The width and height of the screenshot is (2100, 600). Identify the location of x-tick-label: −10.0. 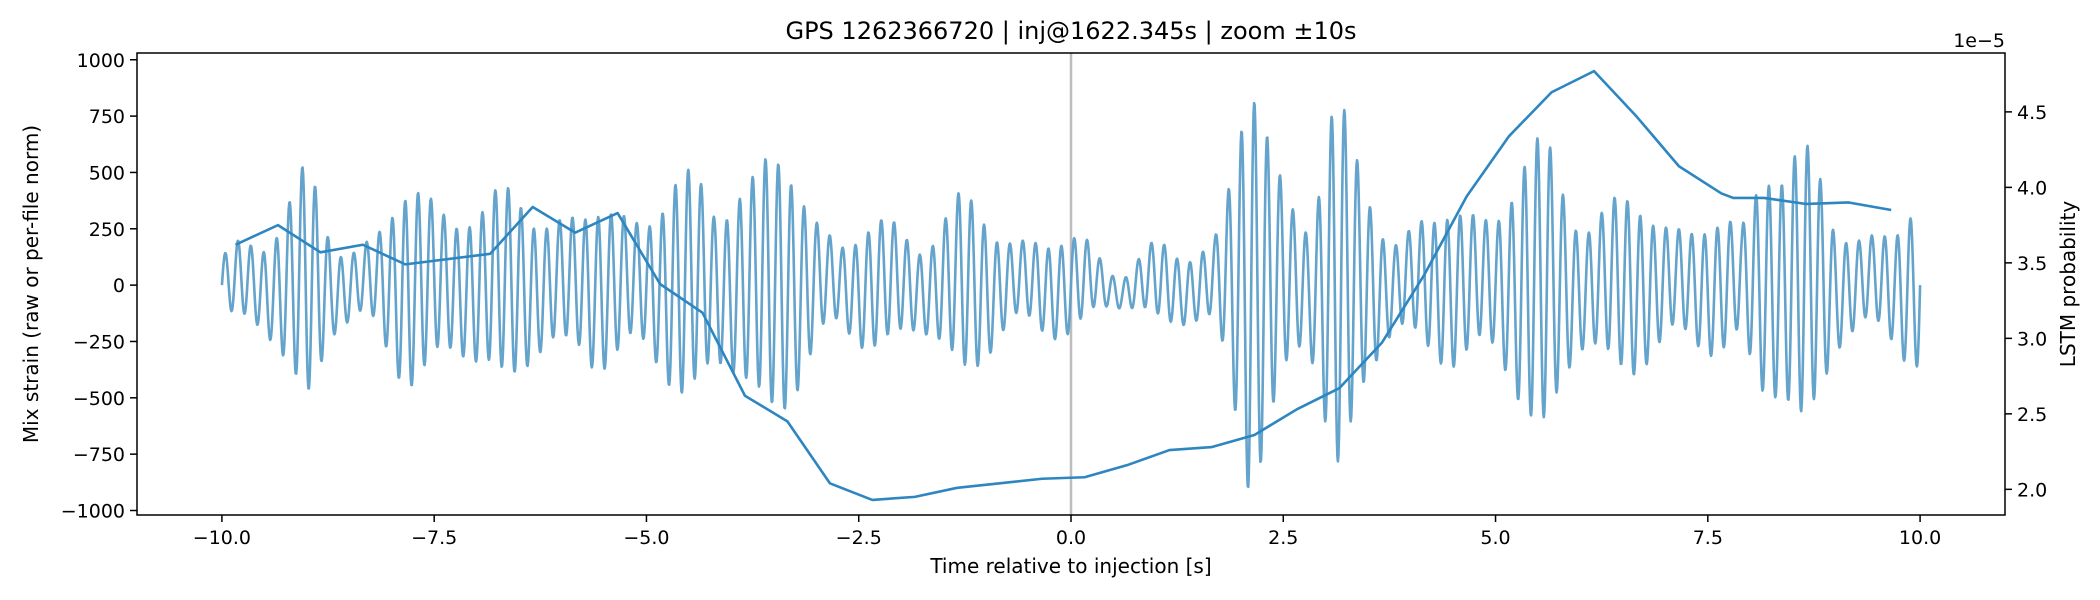
(222, 538).